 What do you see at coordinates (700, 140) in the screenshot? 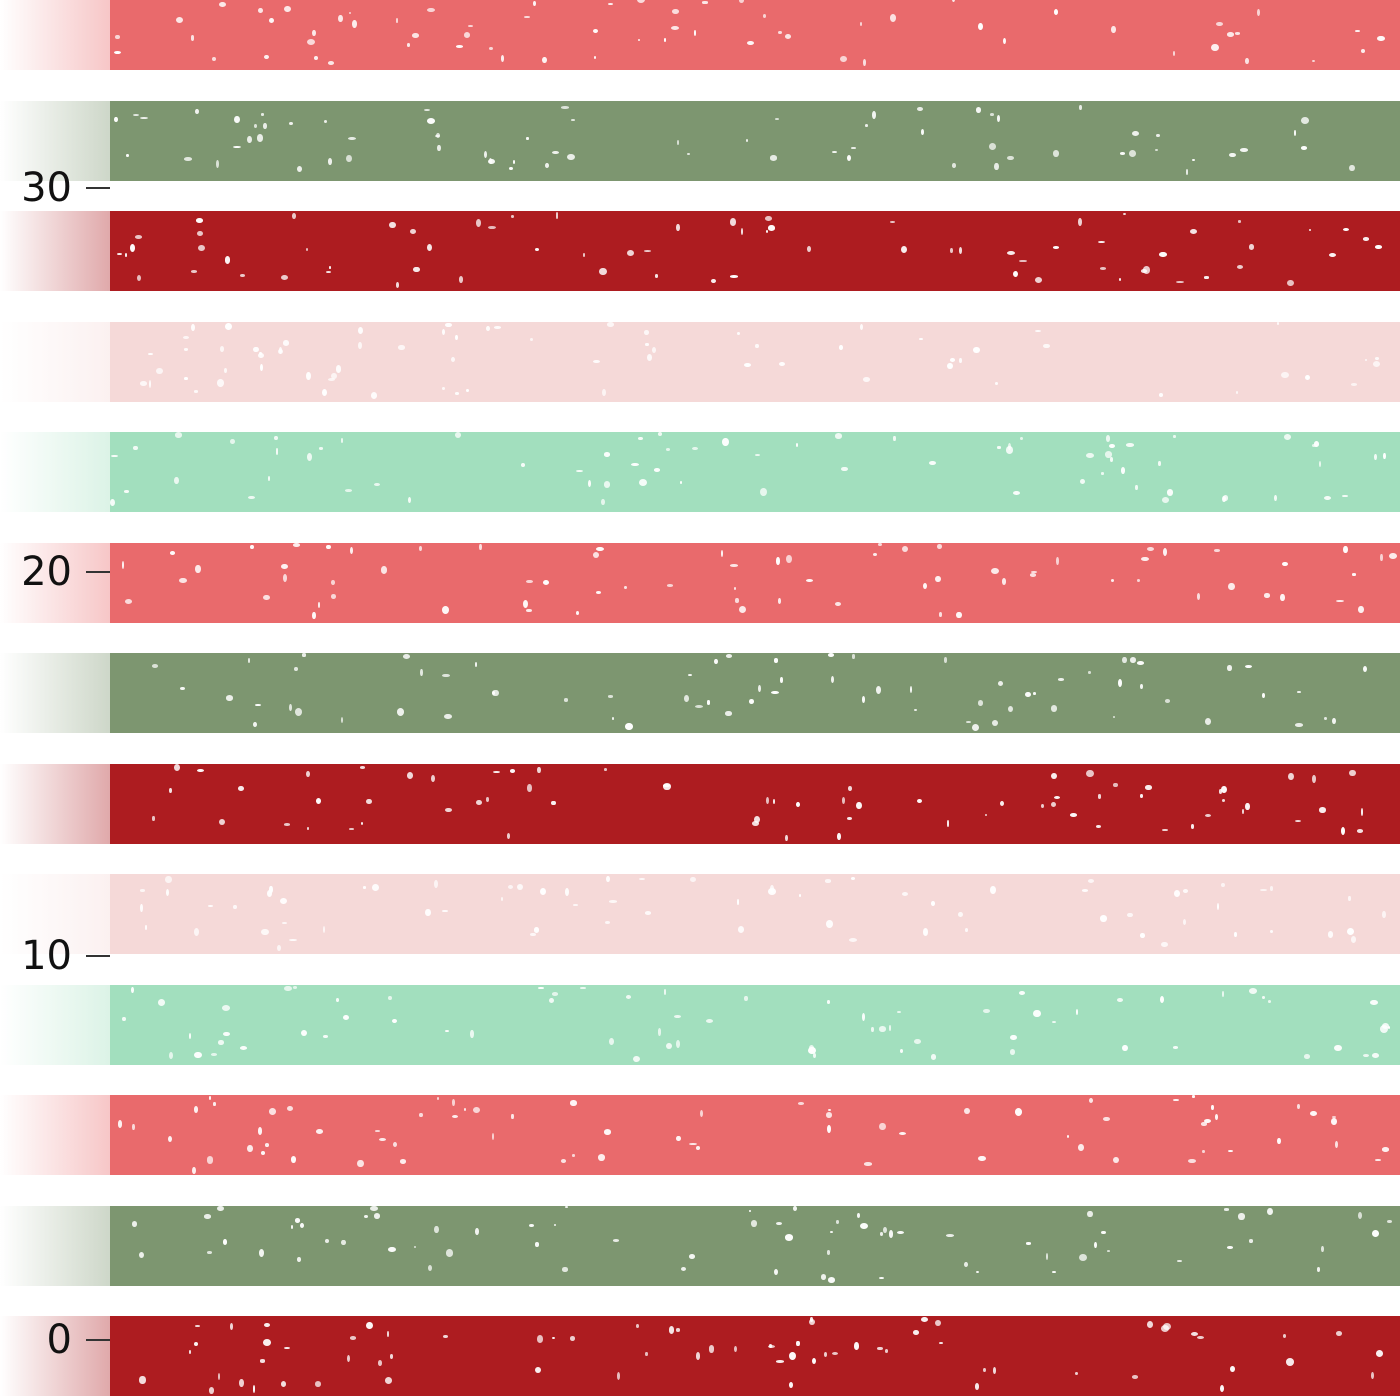
I see `stripe-sage` at bounding box center [700, 140].